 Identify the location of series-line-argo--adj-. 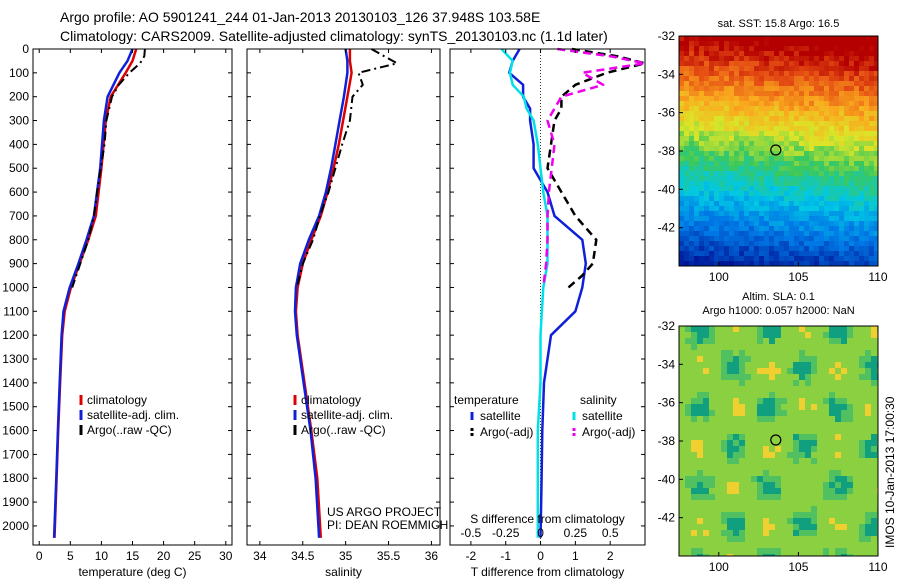
(596, 168).